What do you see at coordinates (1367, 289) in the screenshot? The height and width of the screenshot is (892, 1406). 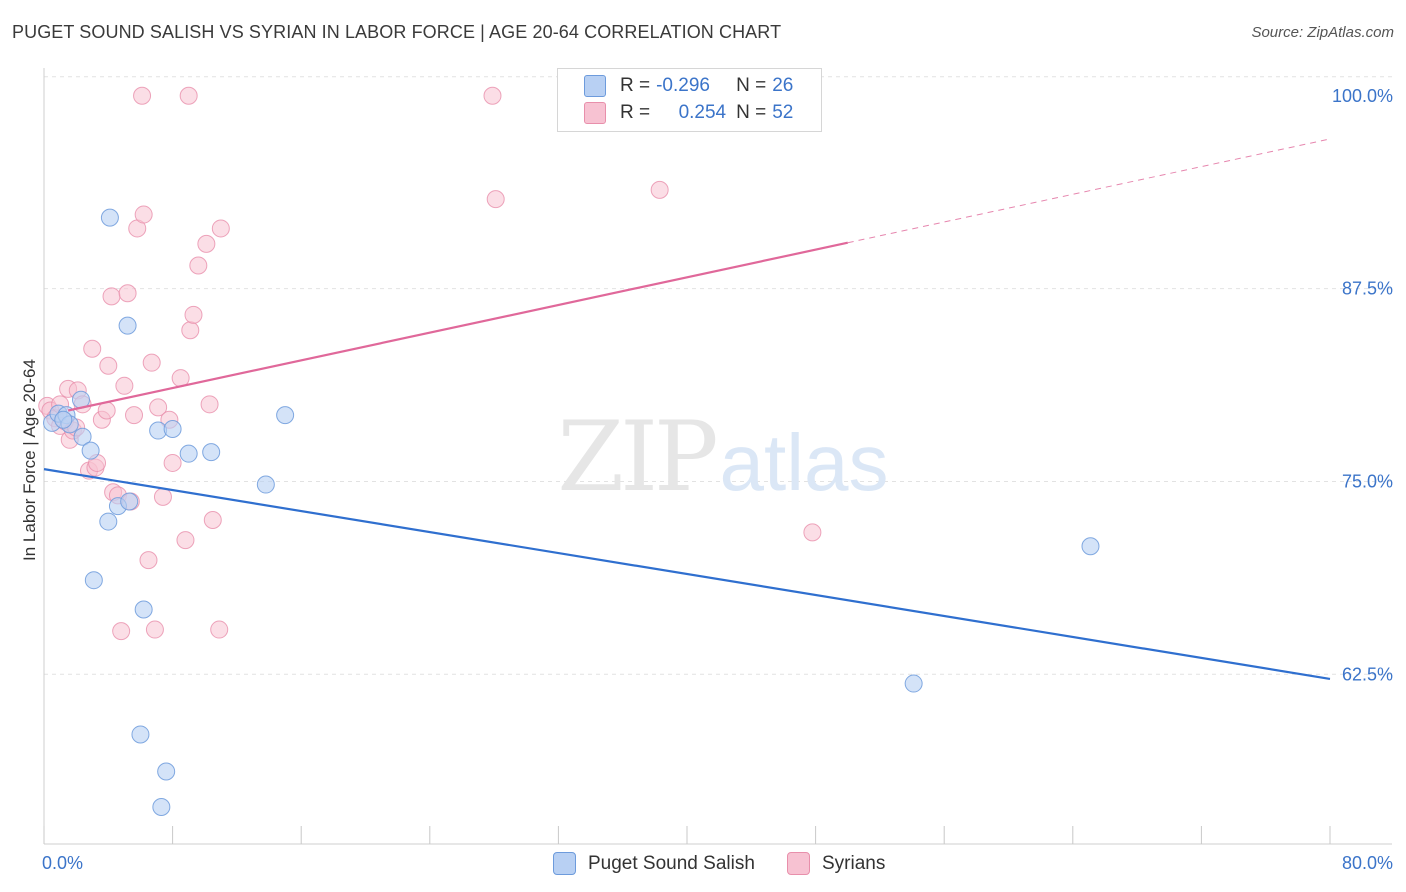 I see `y-tick-label: 87.5%` at bounding box center [1367, 289].